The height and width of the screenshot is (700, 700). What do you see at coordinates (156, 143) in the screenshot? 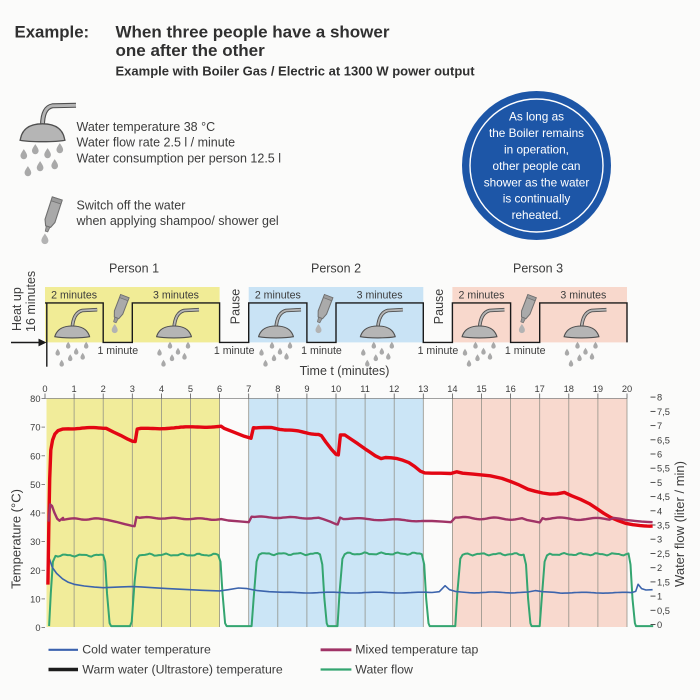
I see `svg-text: Water flow rate 2.5 l / minute` at bounding box center [156, 143].